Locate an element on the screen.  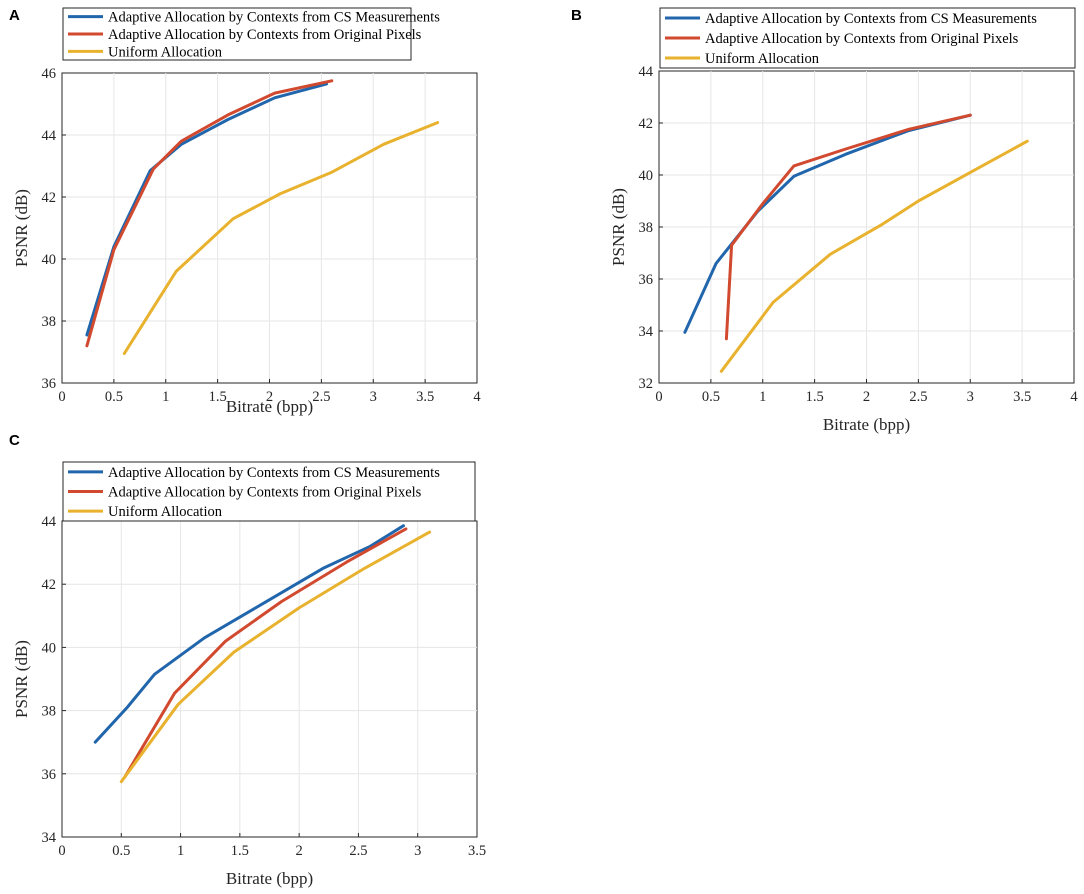
y-tick-label: 32 is located at coordinates (646, 384).